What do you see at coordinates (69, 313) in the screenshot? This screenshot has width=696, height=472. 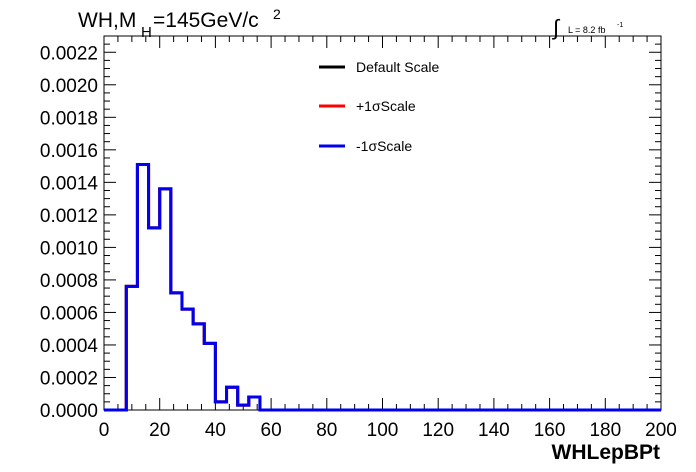 I see `y-tick-label: 0.0006` at bounding box center [69, 313].